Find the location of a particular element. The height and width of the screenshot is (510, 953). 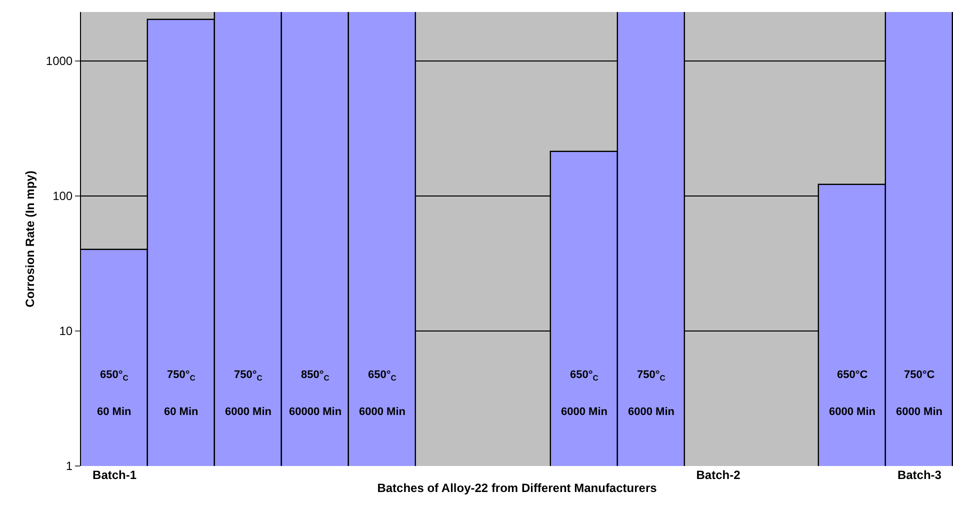

text: 650°$_{C}$ 60 Min is located at coordinates (114, 393).